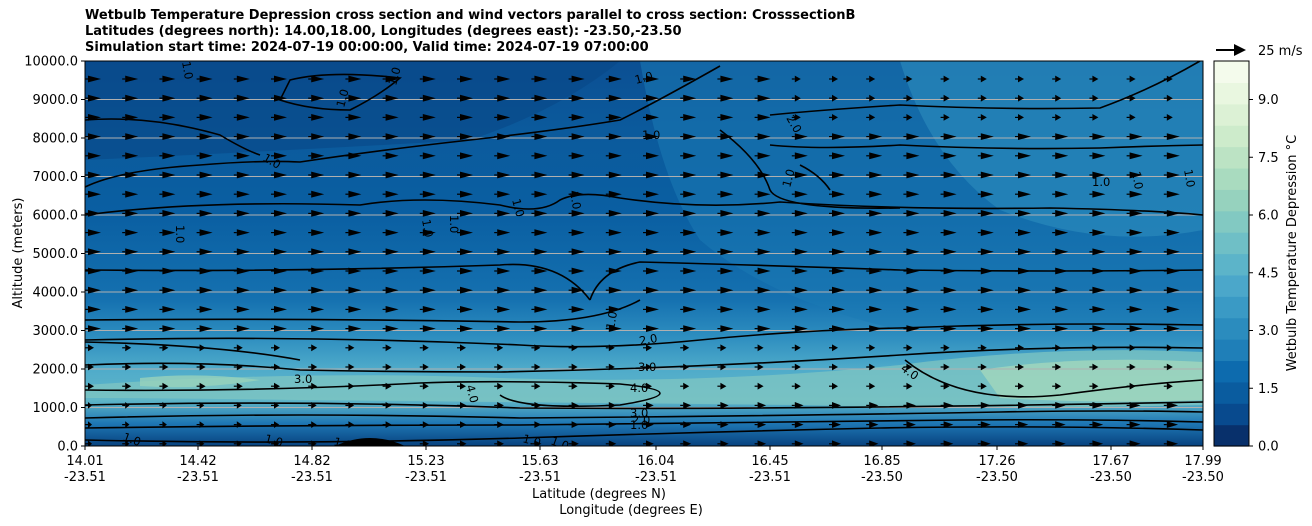 This screenshot has width=1312, height=526. Describe the element at coordinates (1110, 461) in the screenshot. I see `x-tick-label-lat: 17.67` at that location.